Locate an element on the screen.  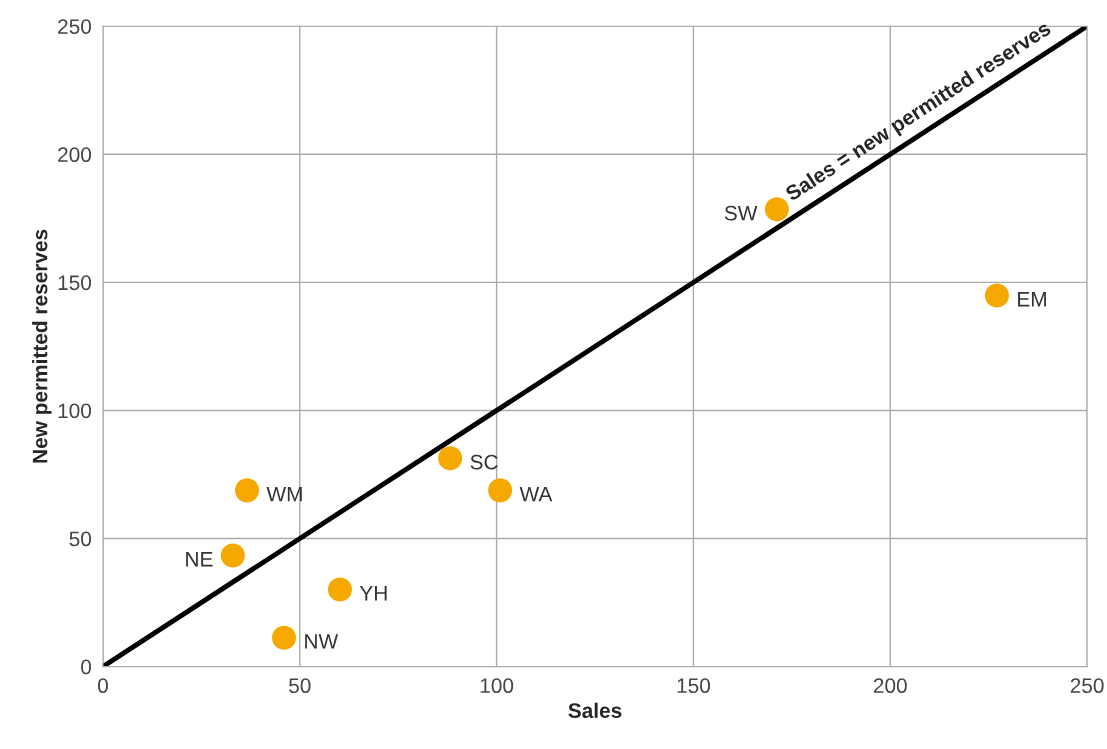
x-tick-label: 0 is located at coordinates (102, 686).